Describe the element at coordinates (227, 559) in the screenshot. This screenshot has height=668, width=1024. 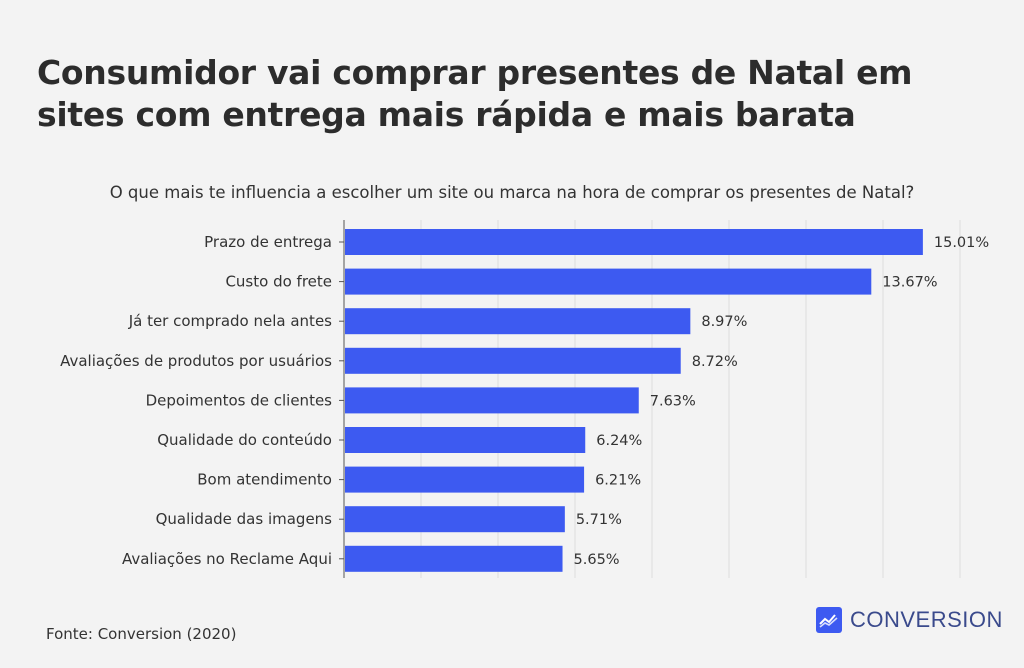
I see `category-label: Avaliações no Reclame Aqui` at that location.